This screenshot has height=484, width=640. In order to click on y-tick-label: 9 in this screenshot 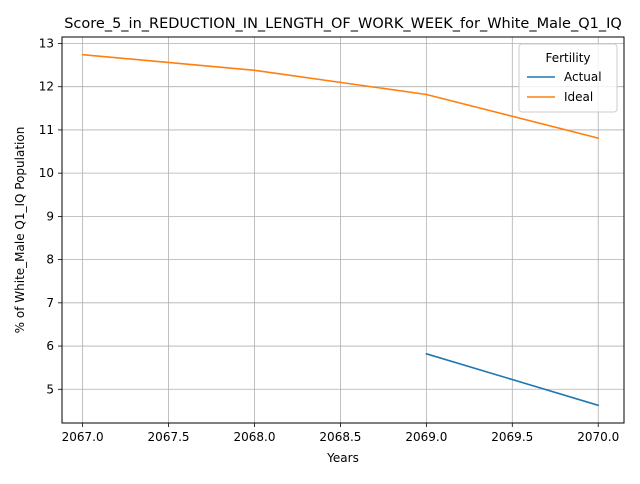, I will do `click(50, 216)`.